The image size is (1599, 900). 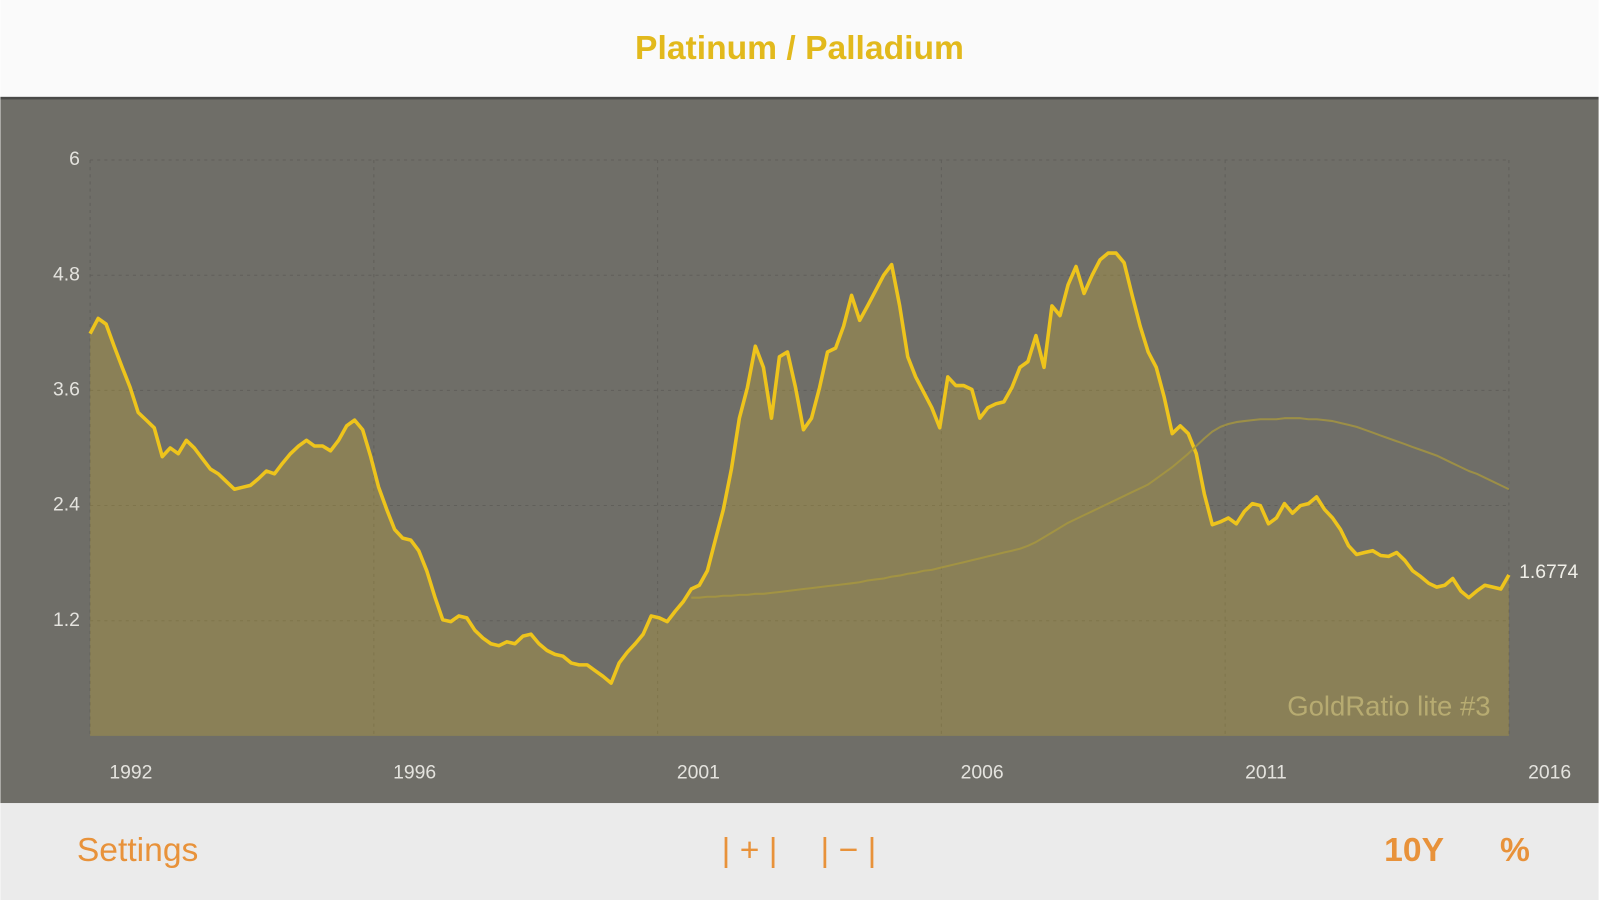 What do you see at coordinates (74, 159) in the screenshot?
I see `y-tick-label: 6` at bounding box center [74, 159].